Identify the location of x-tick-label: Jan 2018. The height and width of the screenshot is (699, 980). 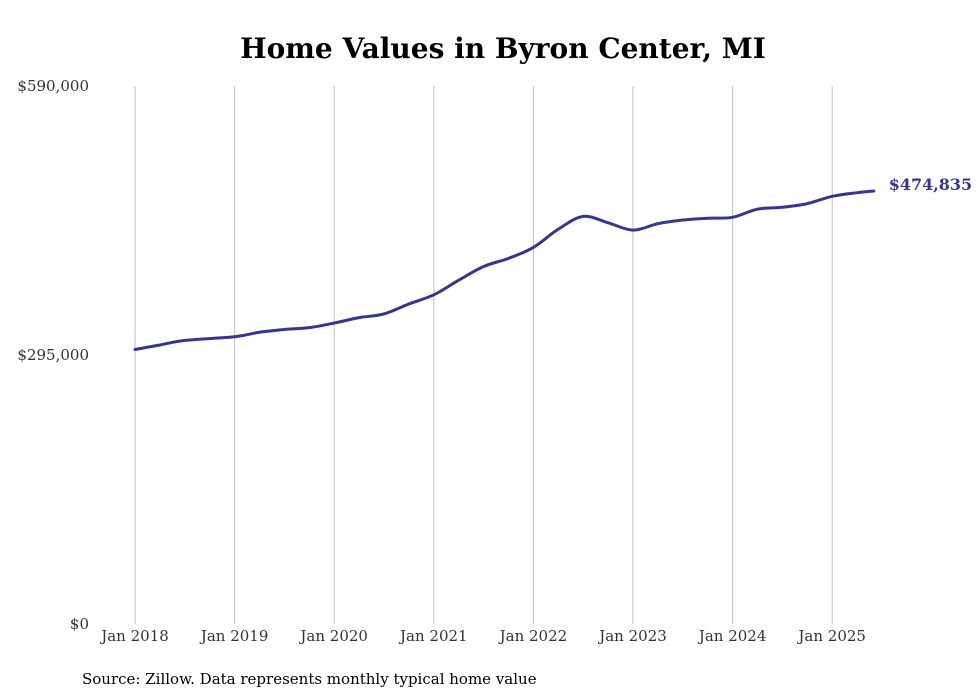
(134, 636).